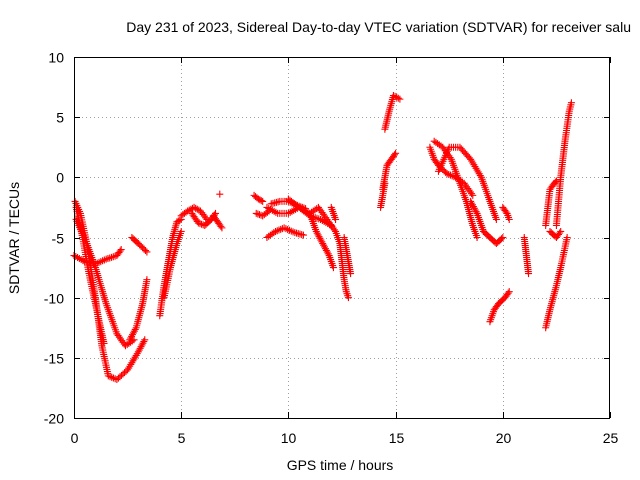 The width and height of the screenshot is (640, 480). What do you see at coordinates (56, 58) in the screenshot?
I see `y-tick-label: 10` at bounding box center [56, 58].